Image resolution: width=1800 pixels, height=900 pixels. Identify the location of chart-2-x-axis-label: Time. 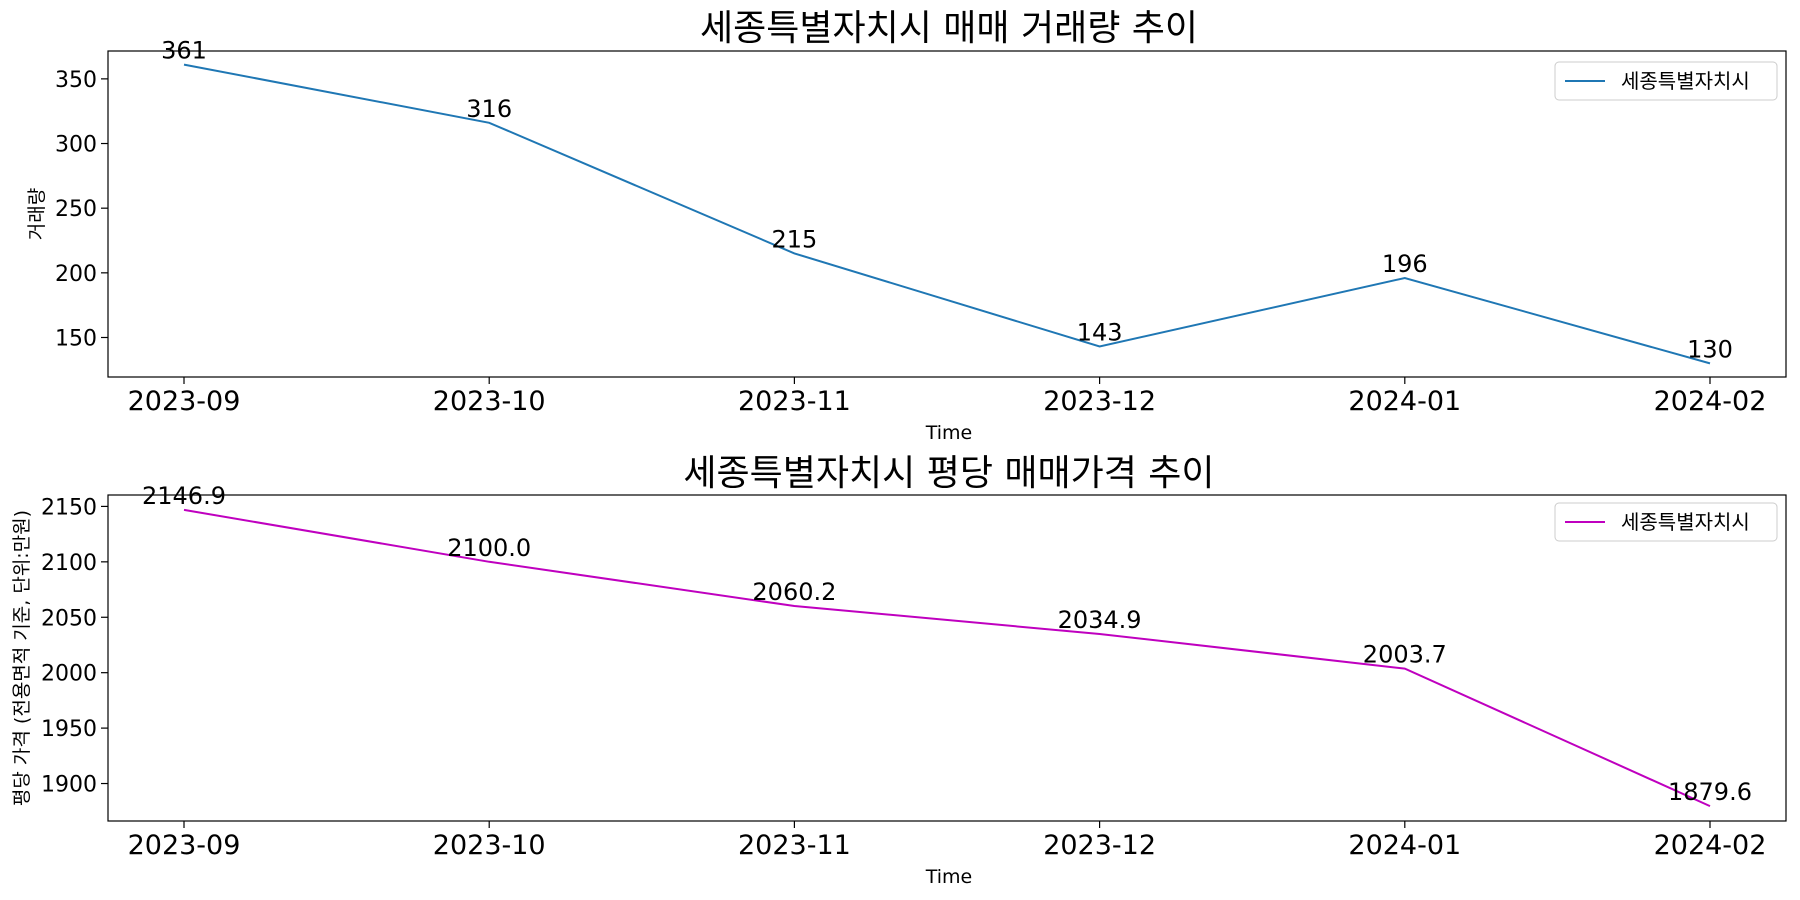
(949, 877).